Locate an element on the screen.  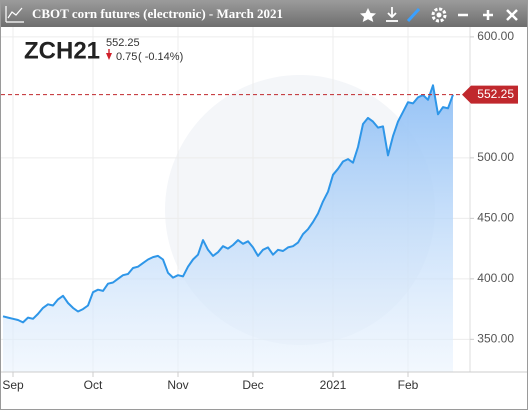
draw-button is located at coordinates (413, 15).